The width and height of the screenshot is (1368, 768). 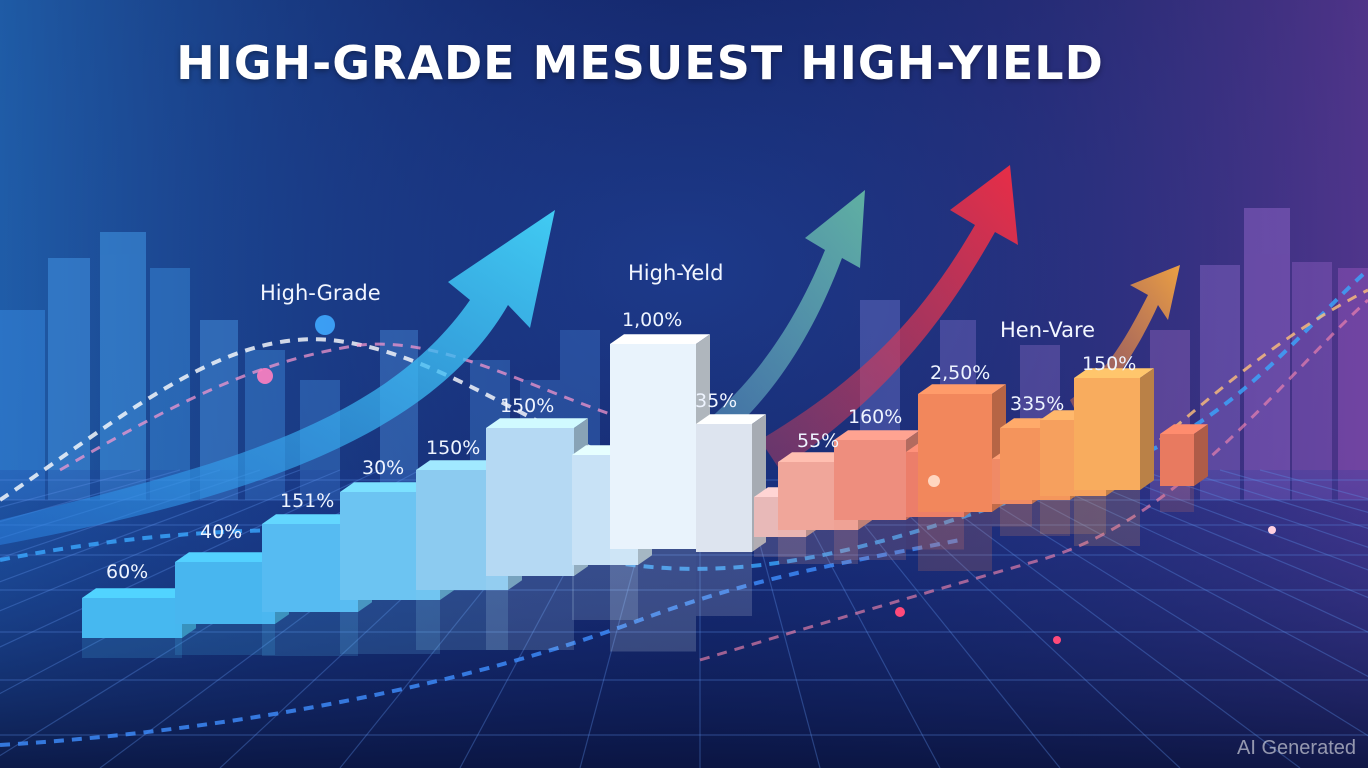 I want to click on group-label-high-grade: High-Grade, so click(x=320, y=293).